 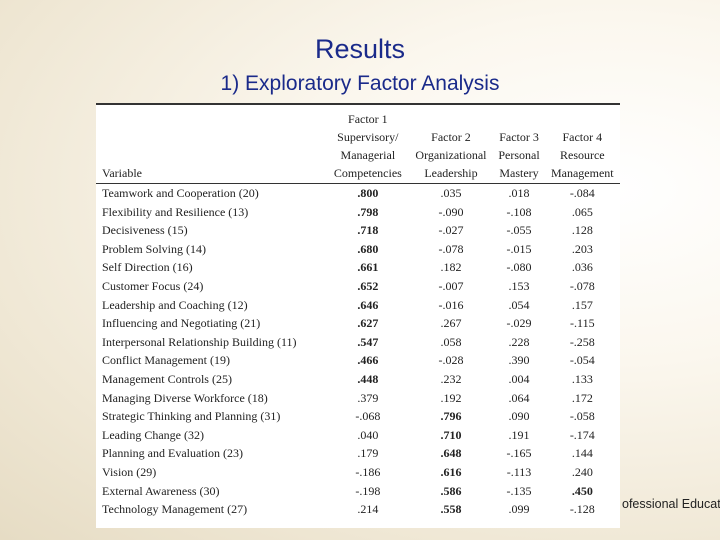 What do you see at coordinates (368, 471) in the screenshot?
I see `factor-1-loading-cell: -.186` at bounding box center [368, 471].